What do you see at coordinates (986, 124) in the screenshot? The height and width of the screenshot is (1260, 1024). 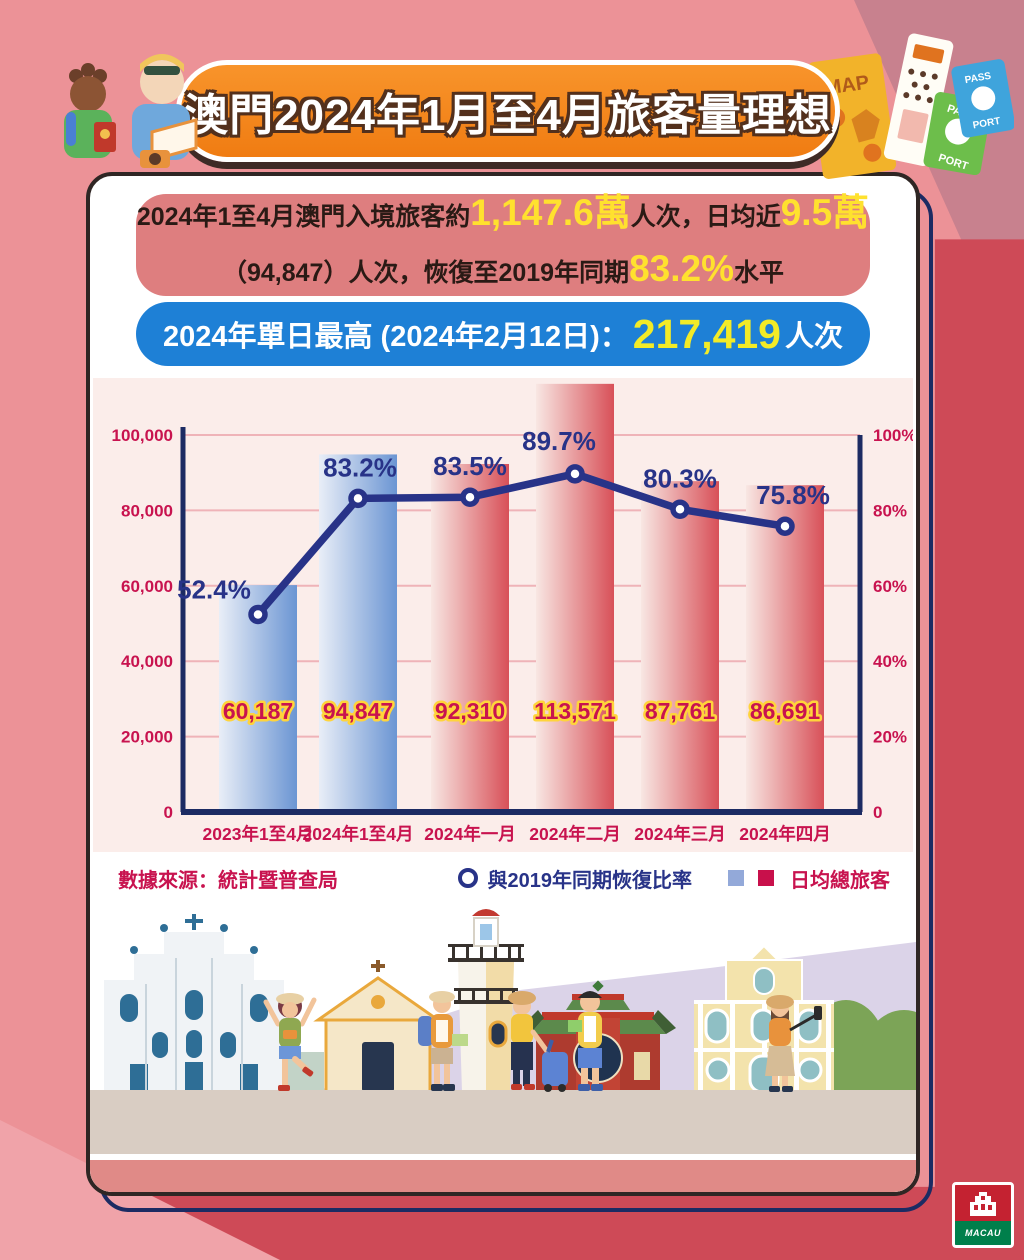 I see `passport-blue-bottom-label: PORT` at bounding box center [986, 124].